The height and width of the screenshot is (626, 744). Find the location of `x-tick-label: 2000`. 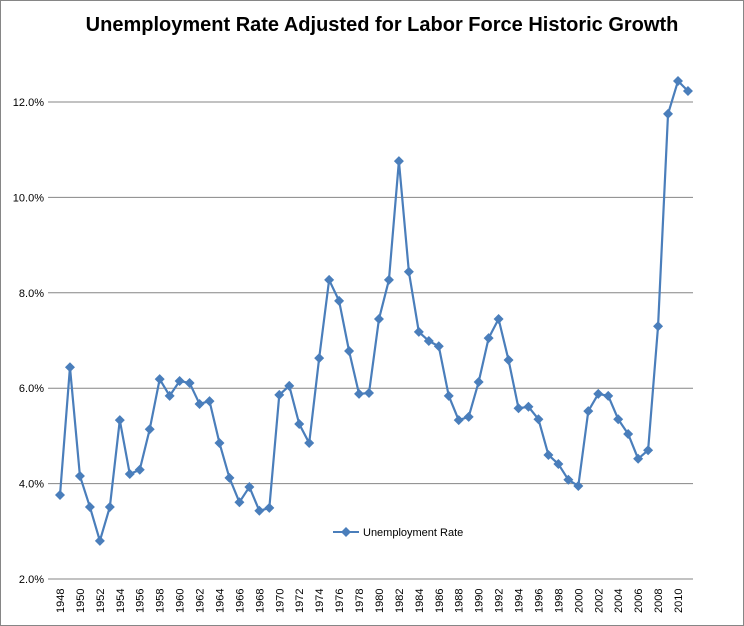

x-tick-label: 2000 is located at coordinates (579, 601).